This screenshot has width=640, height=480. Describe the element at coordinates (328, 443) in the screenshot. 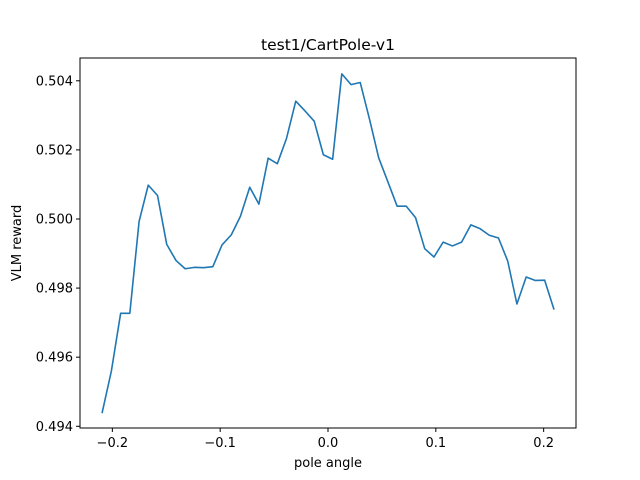

I see `x-tick-label: 0.0` at that location.